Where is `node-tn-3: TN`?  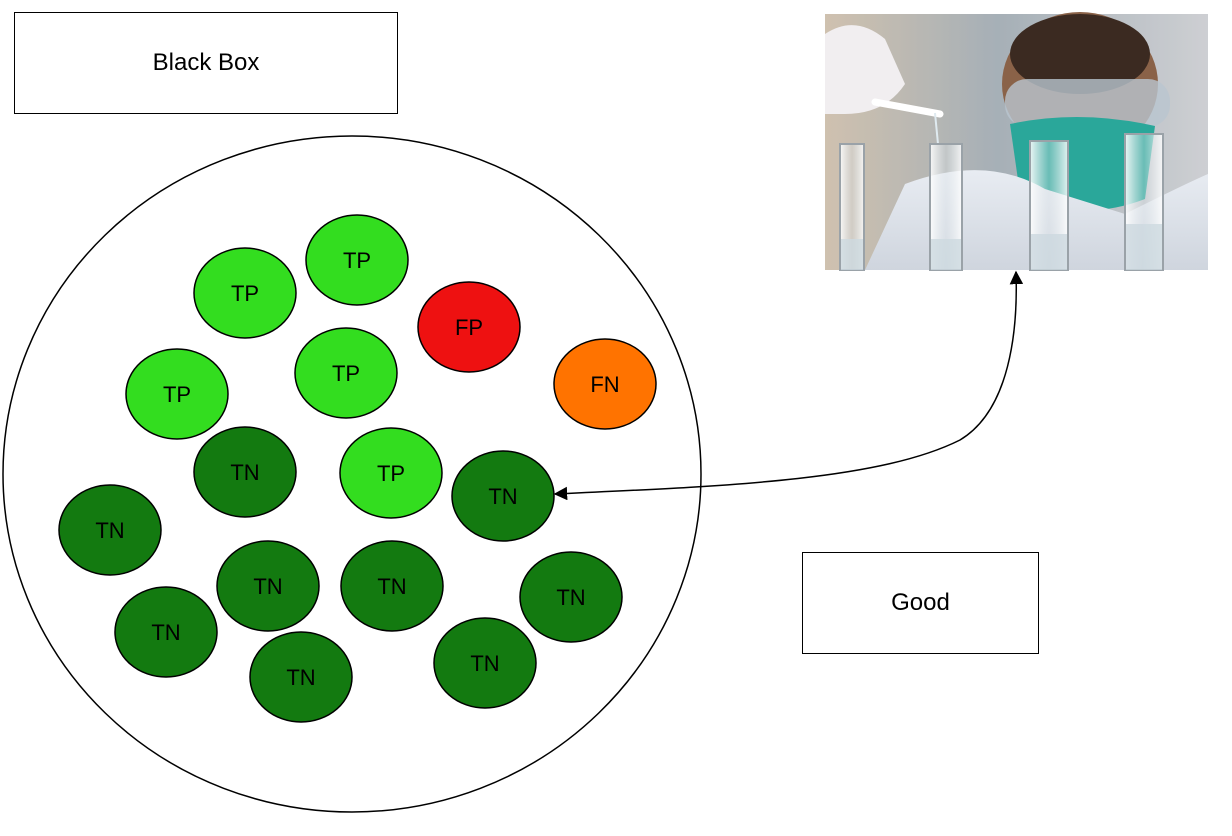 node-tn-3: TN is located at coordinates (110, 530).